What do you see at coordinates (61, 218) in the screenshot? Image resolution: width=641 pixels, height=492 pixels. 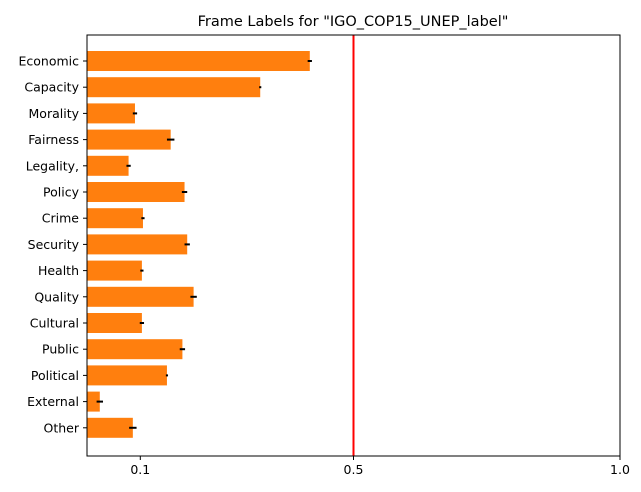 I see `y-tick-label-6: Crime` at bounding box center [61, 218].